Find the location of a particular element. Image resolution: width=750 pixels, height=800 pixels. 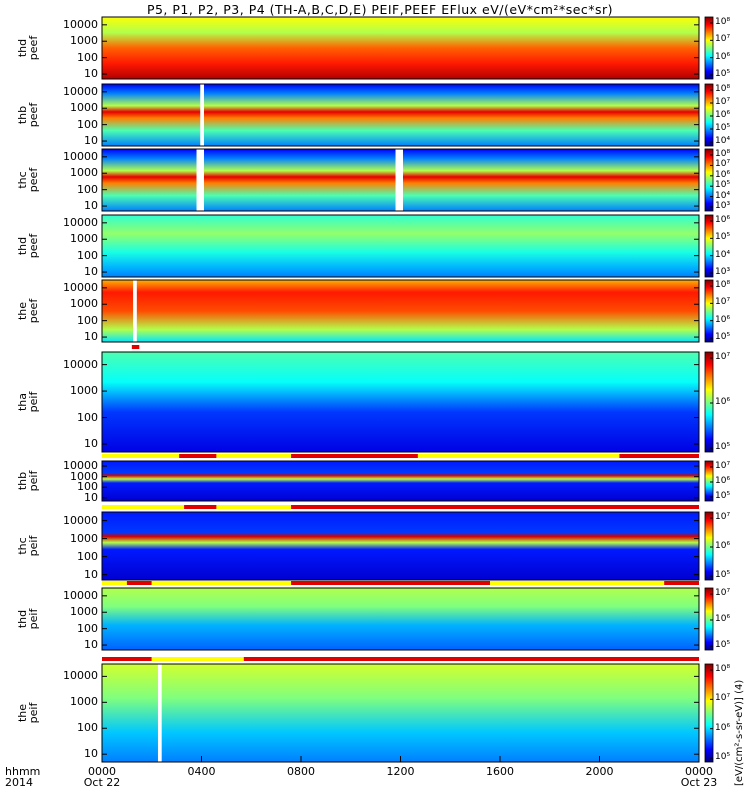

colorbar-units-label: [eV/(cm²-s-sr-eV)] (4) is located at coordinates (739, 732).